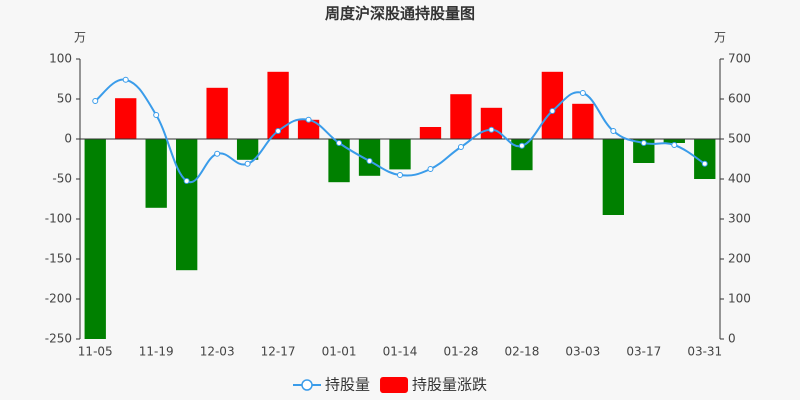 The height and width of the screenshot is (400, 800). Describe the element at coordinates (739, 179) in the screenshot. I see `y2-tick-label: 400` at that location.